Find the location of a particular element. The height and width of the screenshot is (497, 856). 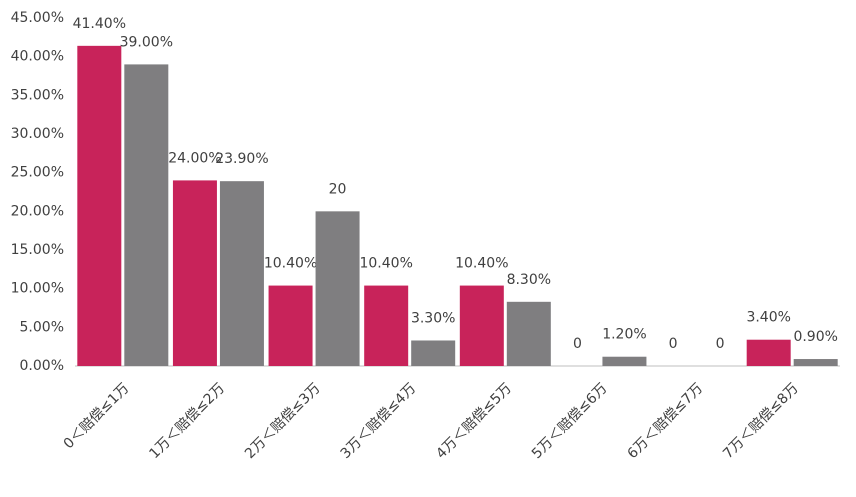

value-label: 3.30% is located at coordinates (433, 318).